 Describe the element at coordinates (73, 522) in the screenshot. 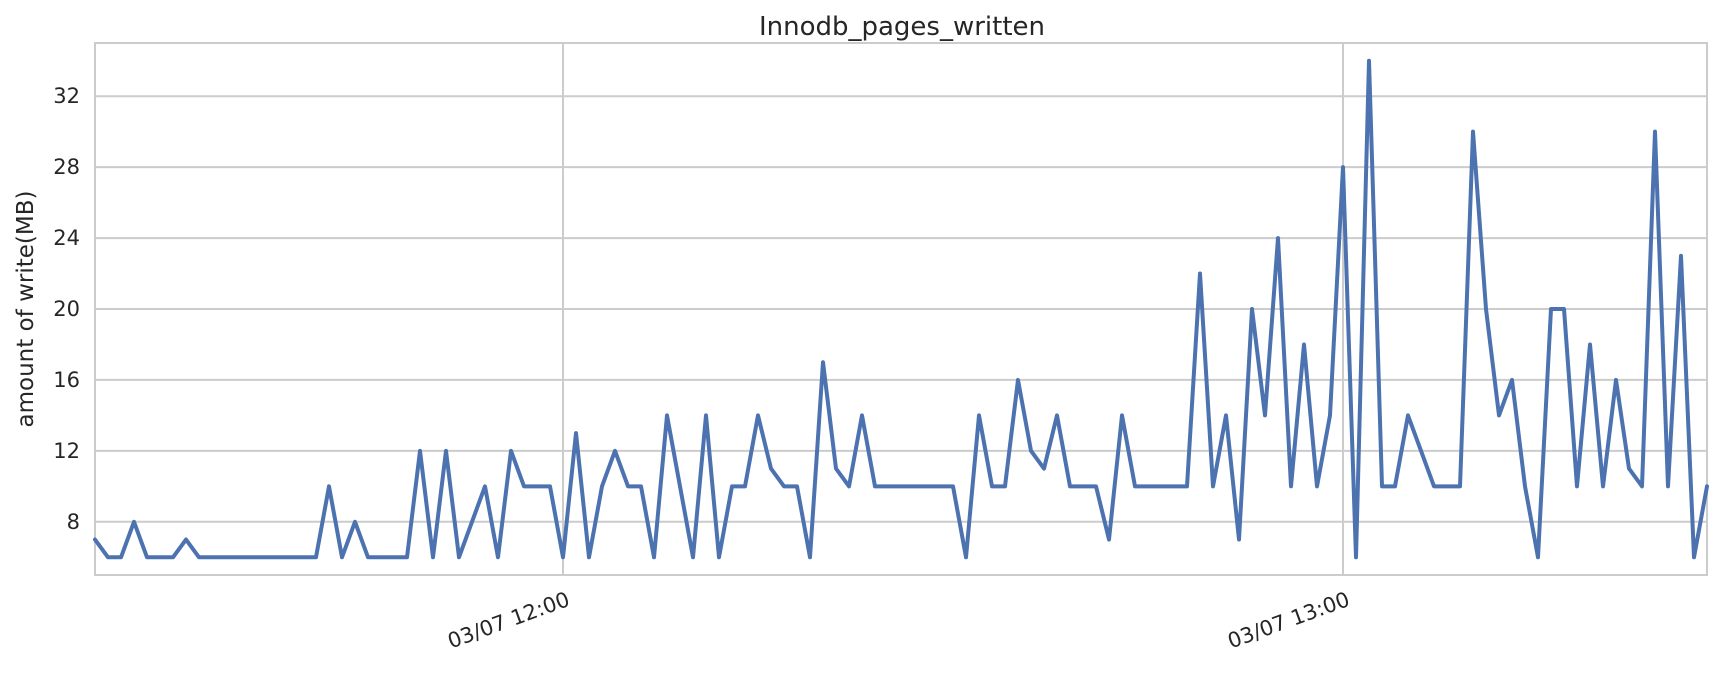

I see `y-tick-label: 8` at that location.